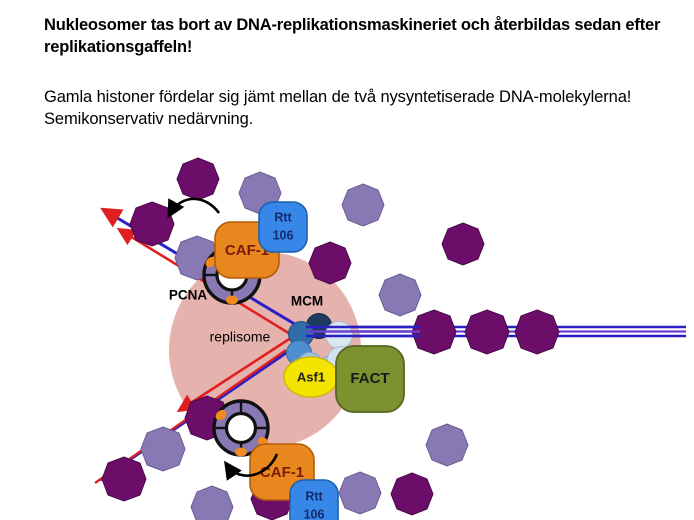 The height and width of the screenshot is (520, 694). Describe the element at coordinates (247, 250) in the screenshot. I see `caf1-upper-label: CAF-1` at that location.